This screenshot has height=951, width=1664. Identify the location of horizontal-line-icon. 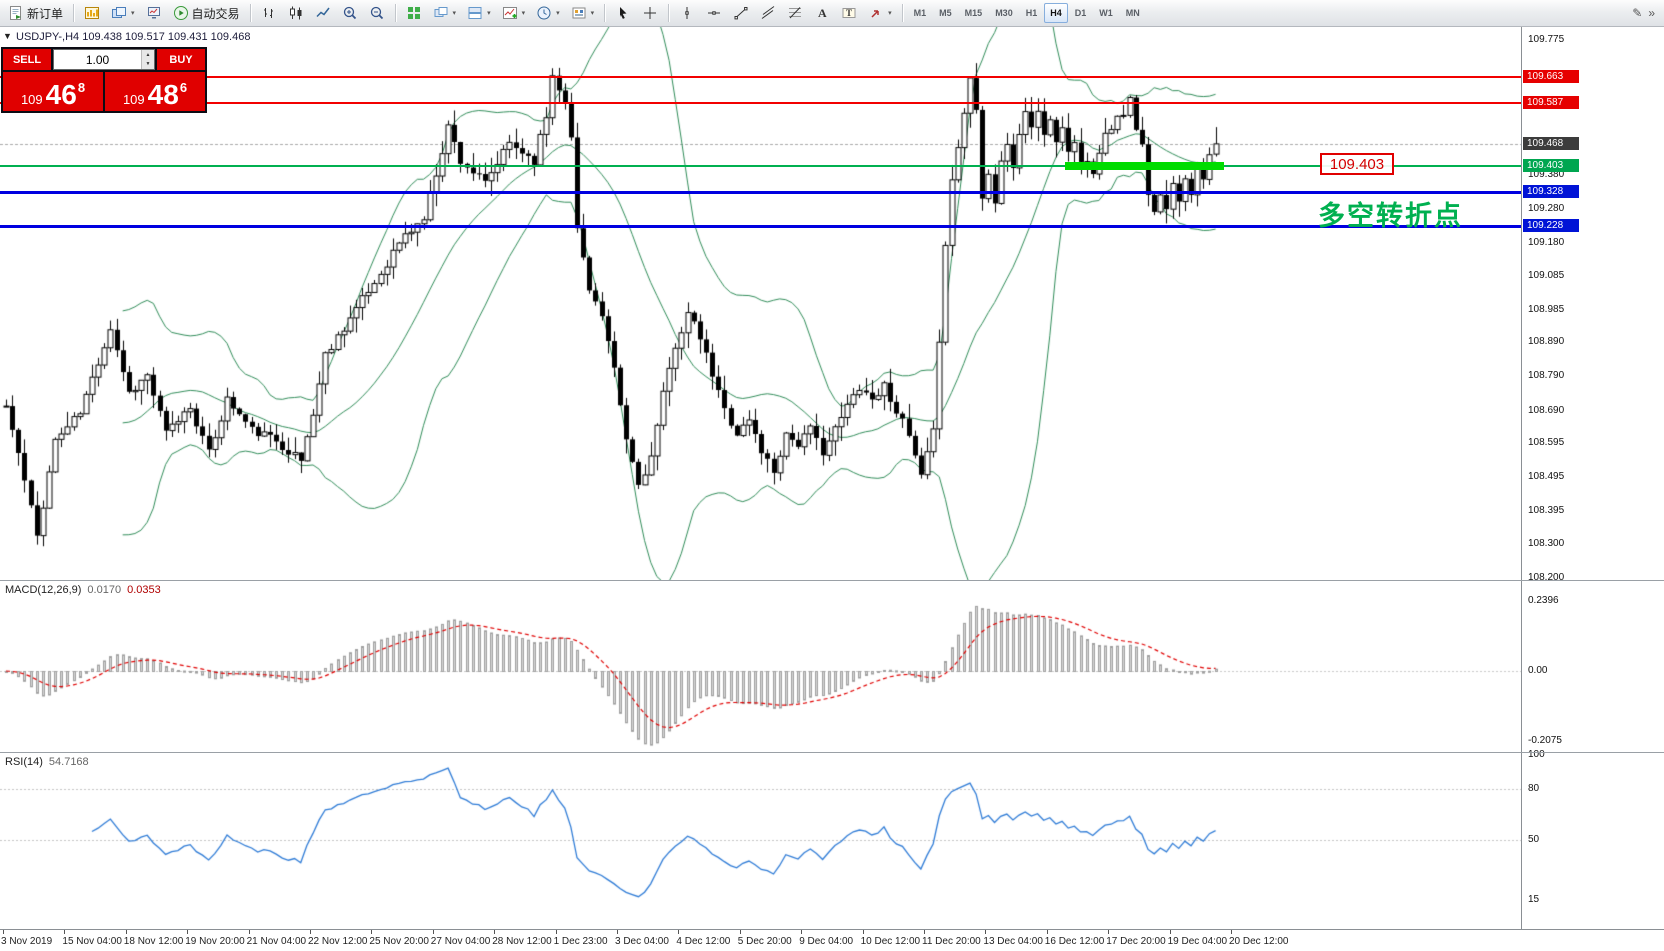
(714, 13).